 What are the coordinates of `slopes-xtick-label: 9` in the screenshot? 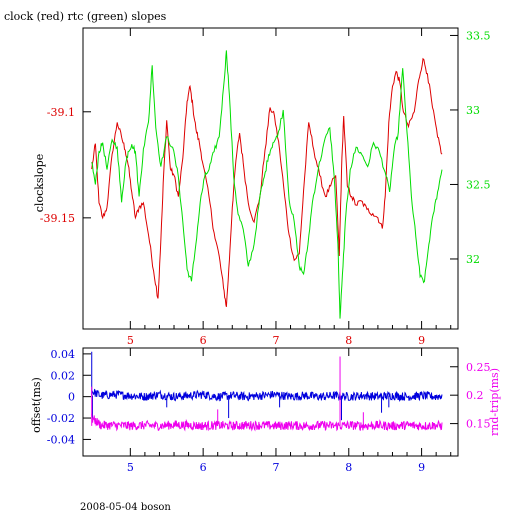 It's located at (421, 340).